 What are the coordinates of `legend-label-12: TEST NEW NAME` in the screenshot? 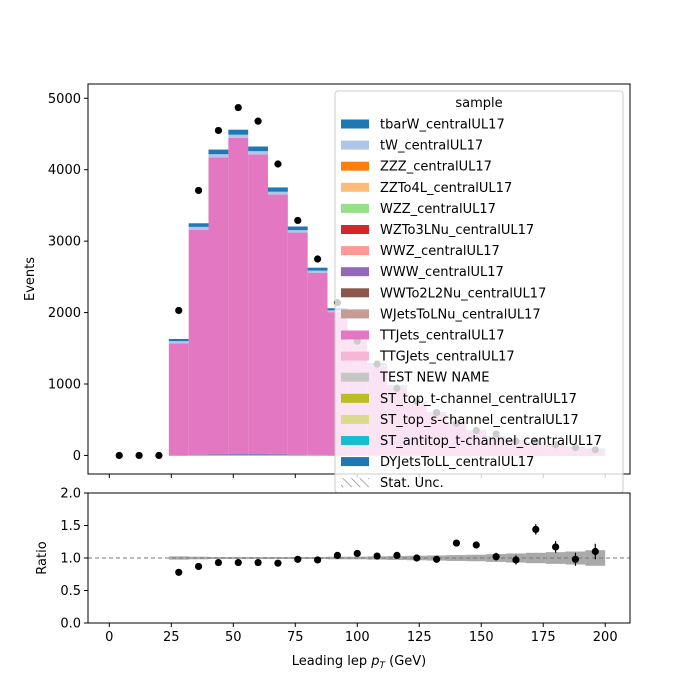 It's located at (434, 378).